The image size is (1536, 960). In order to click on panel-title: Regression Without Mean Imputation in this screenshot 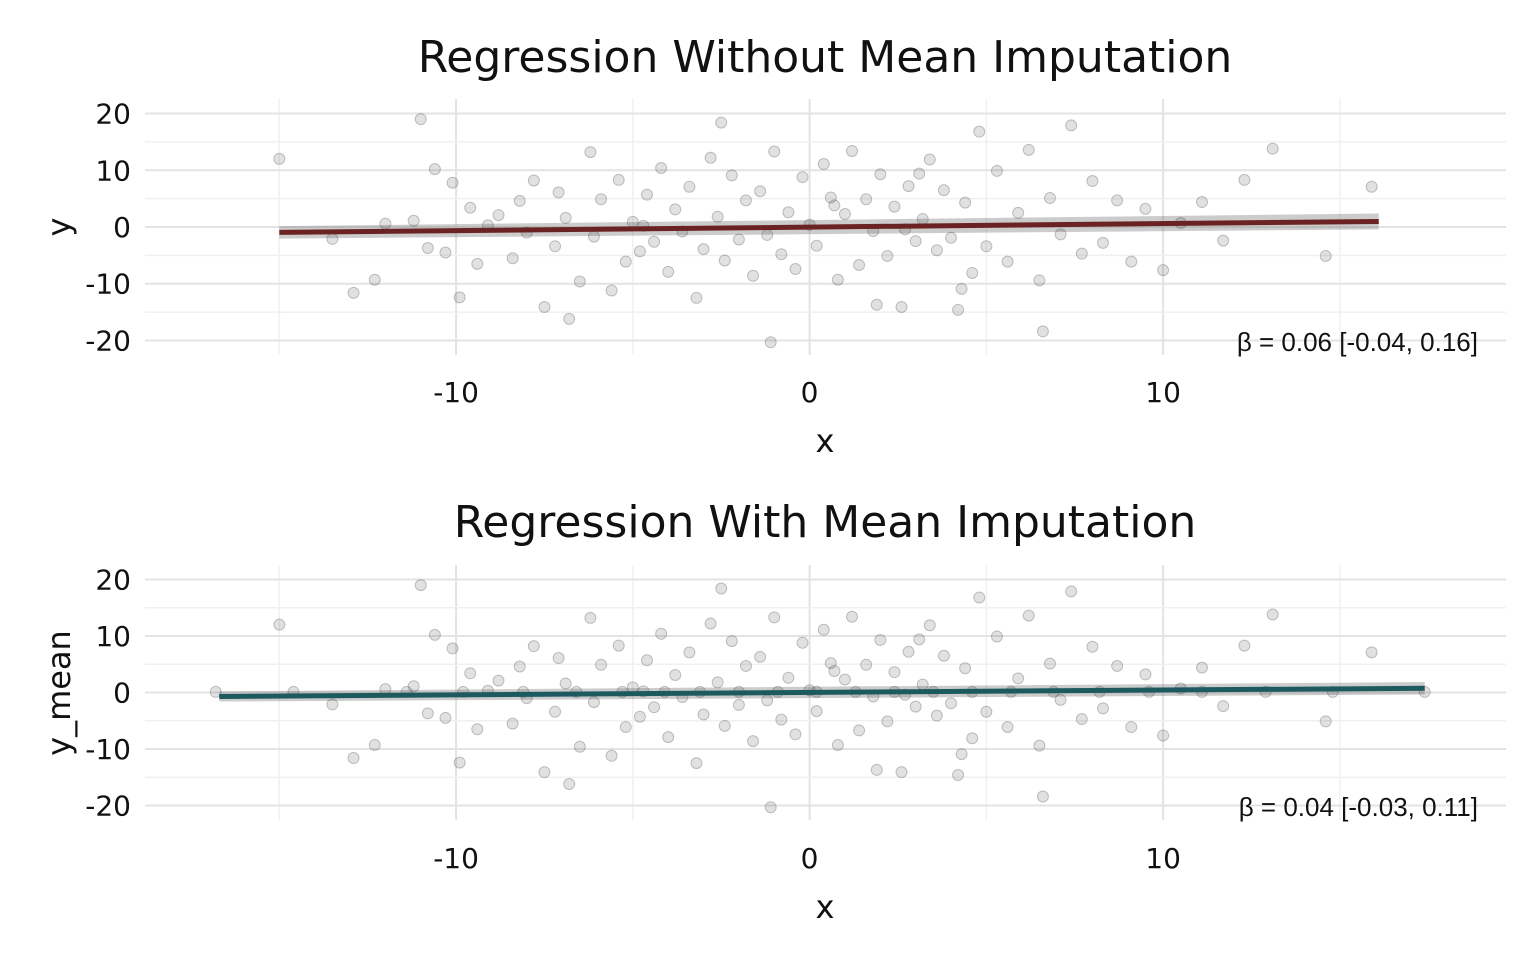, I will do `click(825, 57)`.